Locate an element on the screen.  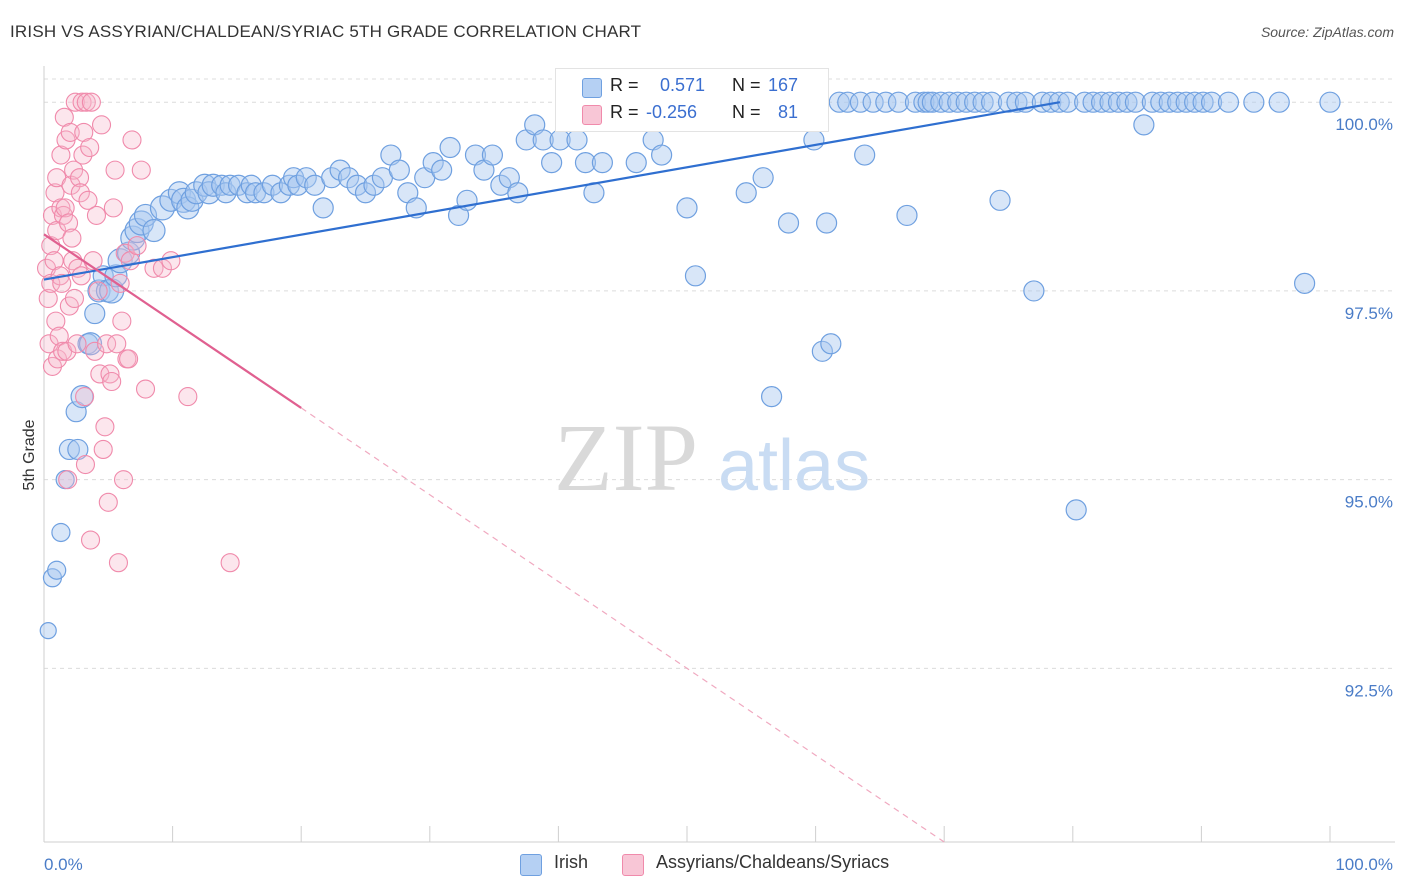
assyrian-points is located at coordinates (138, 332).